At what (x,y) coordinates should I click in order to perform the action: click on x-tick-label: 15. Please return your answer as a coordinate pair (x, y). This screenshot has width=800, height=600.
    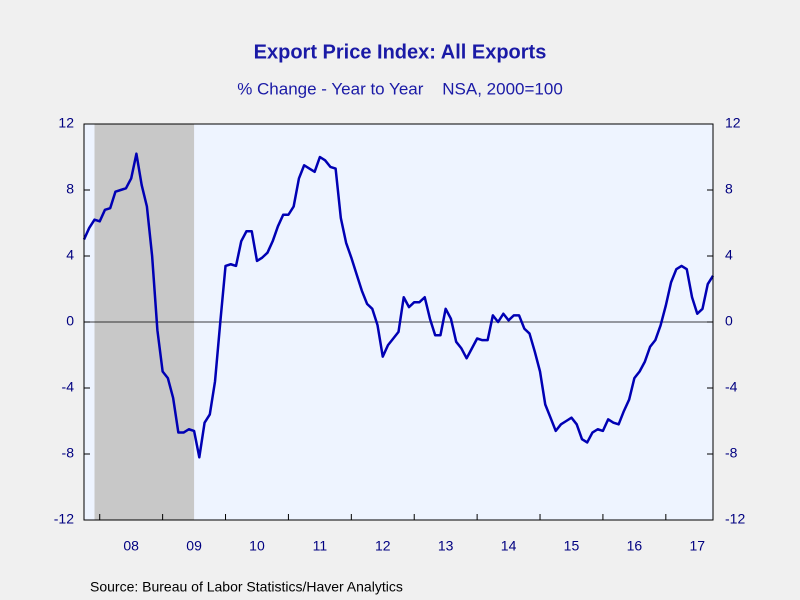
    Looking at the image, I should click on (572, 546).